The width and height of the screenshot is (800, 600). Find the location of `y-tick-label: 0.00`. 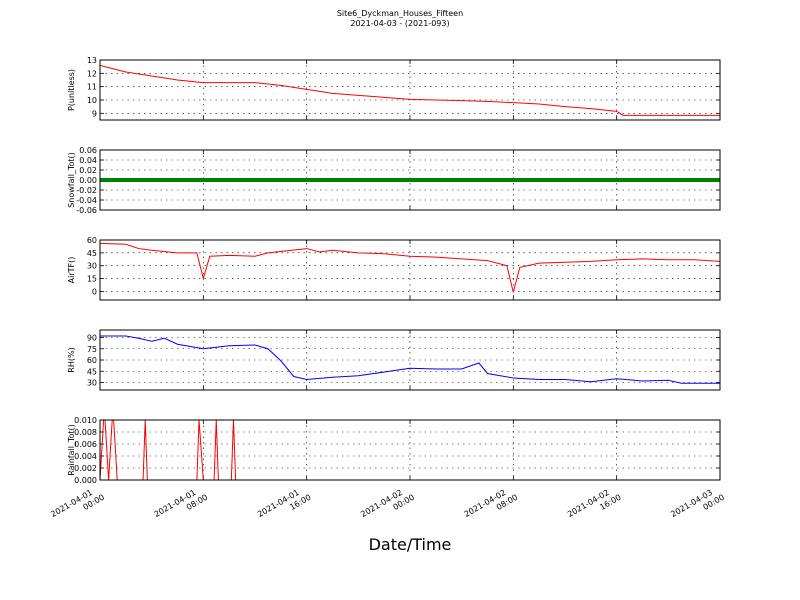

y-tick-label: 0.00 is located at coordinates (88, 180).